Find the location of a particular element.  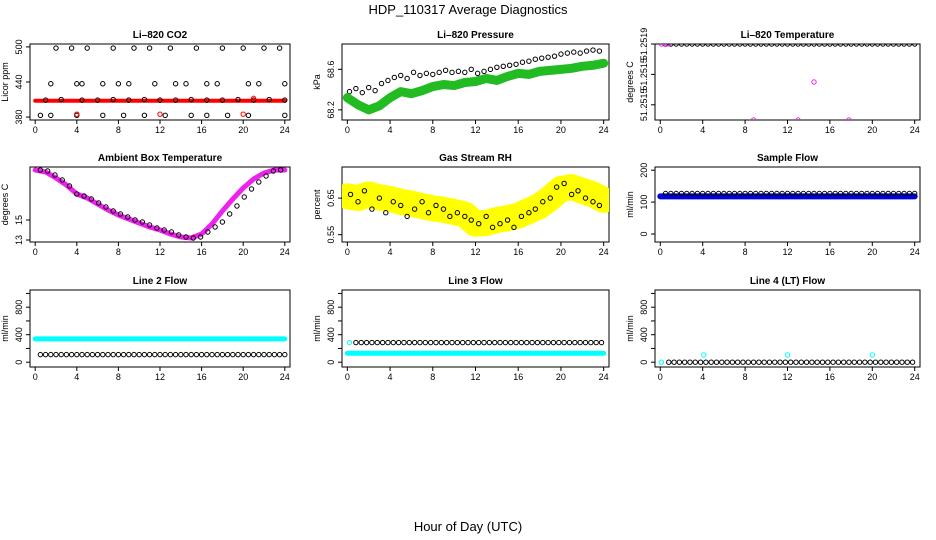

series-group is located at coordinates (475, 205).